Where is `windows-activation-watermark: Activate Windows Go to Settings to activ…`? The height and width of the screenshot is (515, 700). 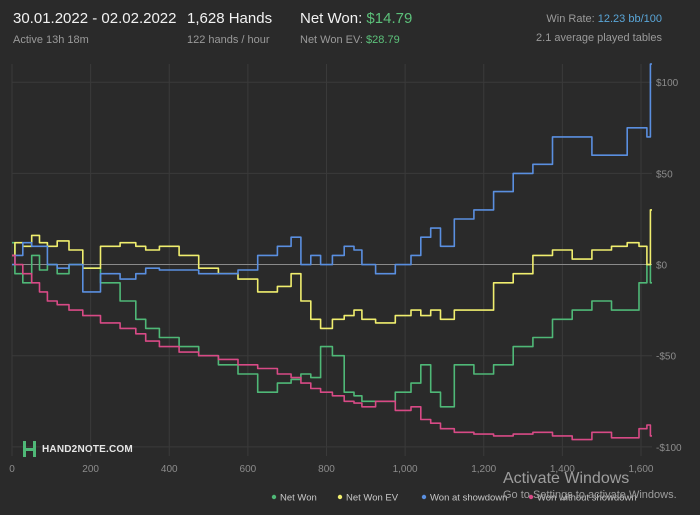
windows-activation-watermark: Activate Windows Go to Settings to activ… is located at coordinates (590, 485).